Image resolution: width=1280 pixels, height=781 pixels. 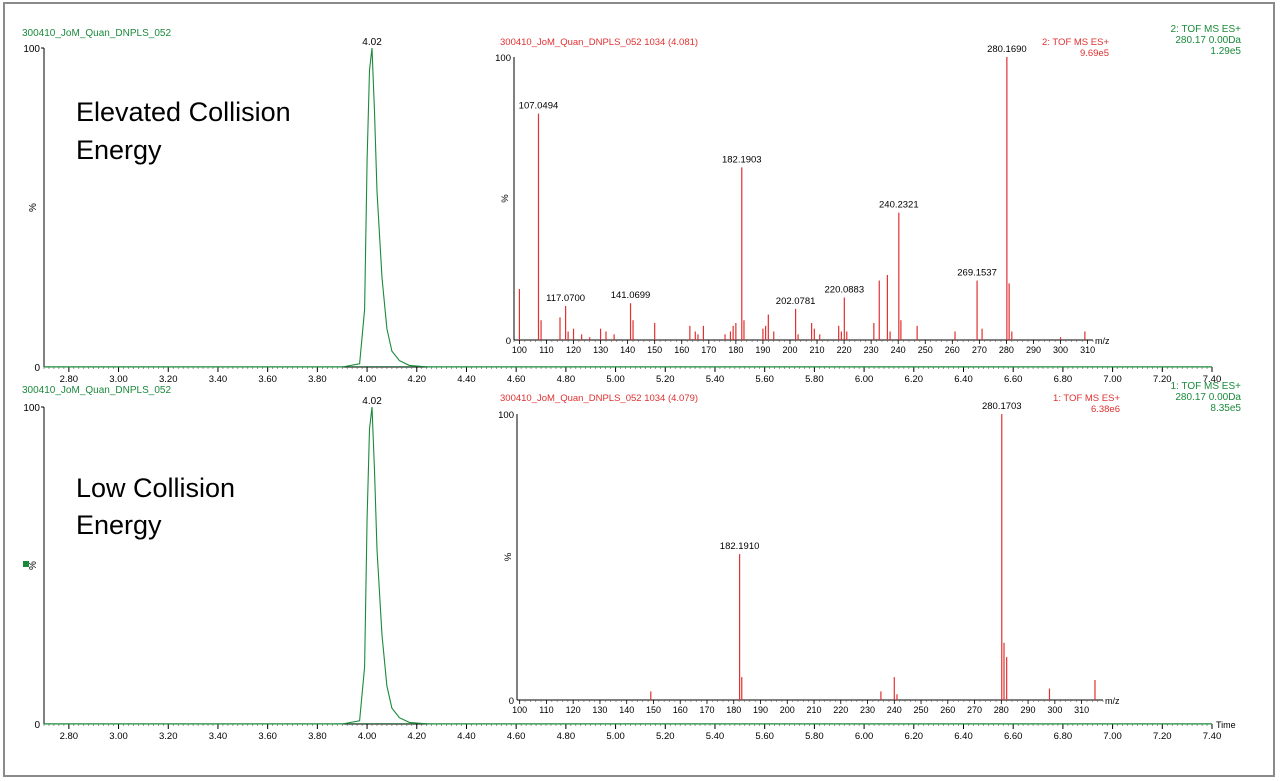 I want to click on trace-info-label: 8.35e5, so click(x=1225, y=408).